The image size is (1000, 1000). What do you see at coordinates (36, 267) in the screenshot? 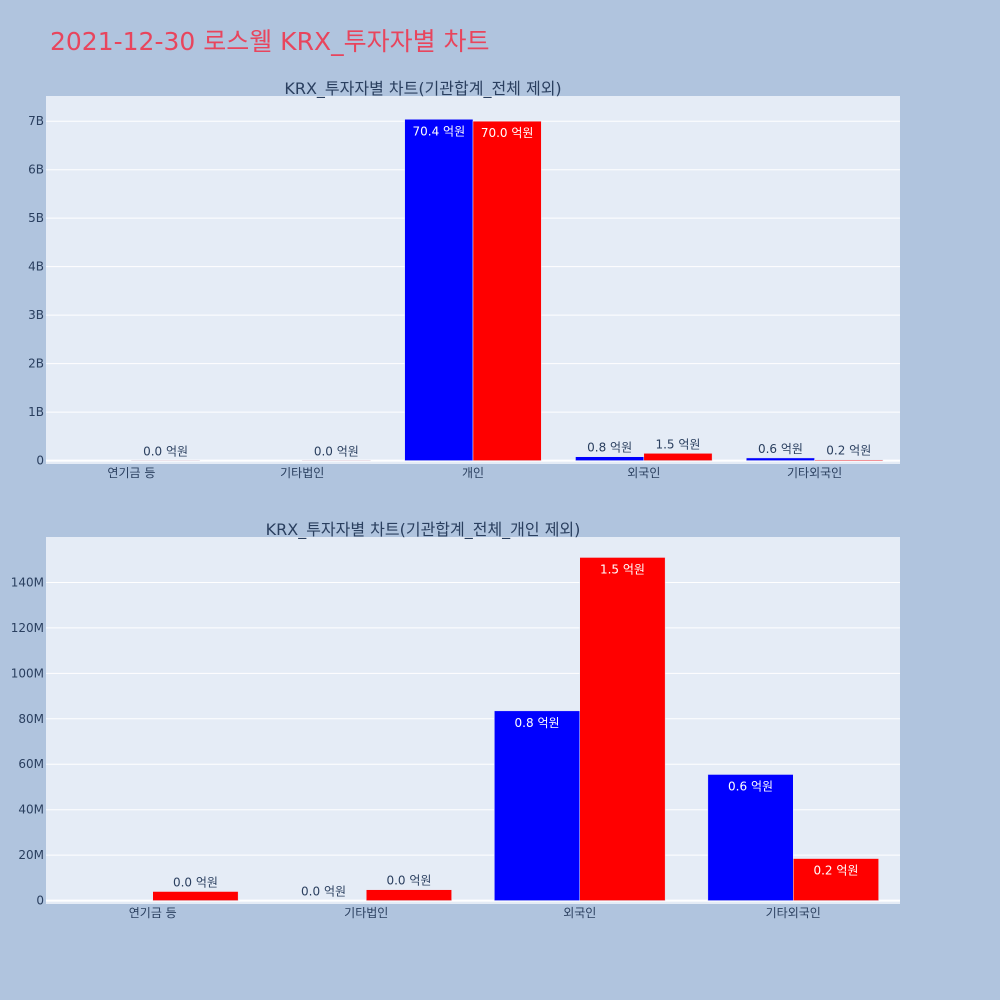
I see `y-tick-label: 4B` at bounding box center [36, 267].